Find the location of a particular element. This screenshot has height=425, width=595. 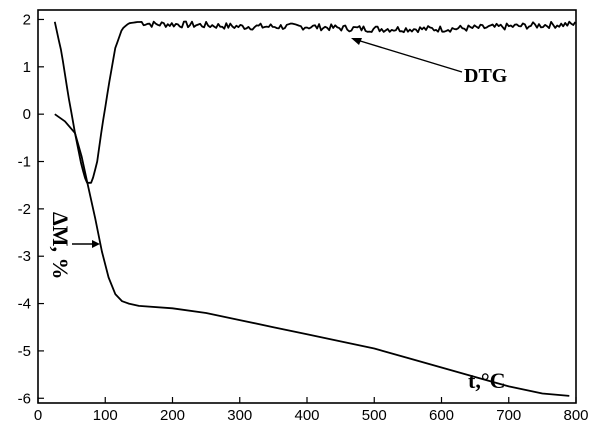

y-tick-label: -4 is located at coordinates (24, 304).